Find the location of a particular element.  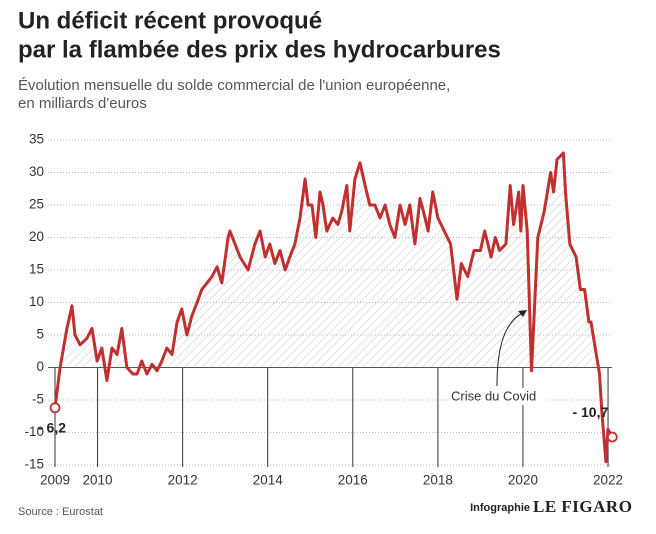

y-tick-label: 0 is located at coordinates (40, 366).